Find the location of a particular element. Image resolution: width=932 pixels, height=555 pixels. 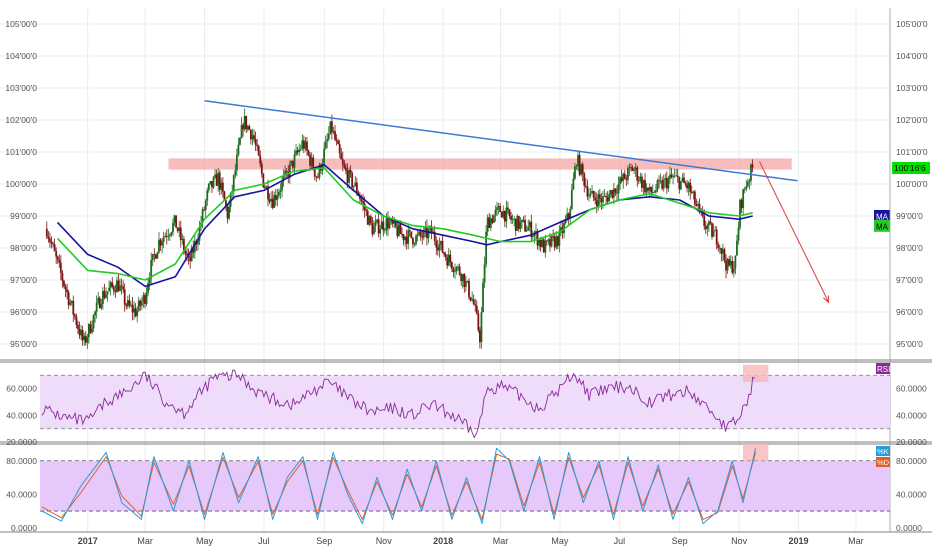

stoch-k-line is located at coordinates (399, 486).